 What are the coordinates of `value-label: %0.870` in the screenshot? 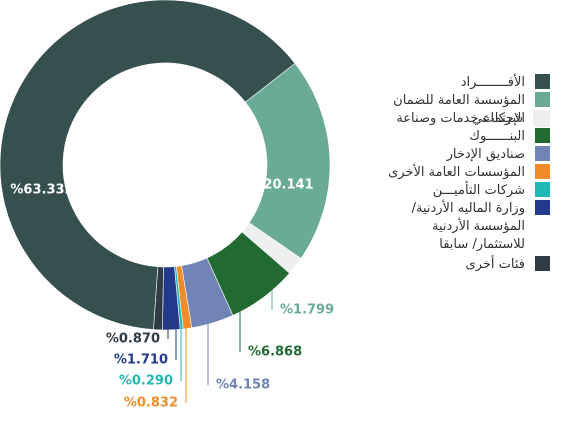 It's located at (133, 339).